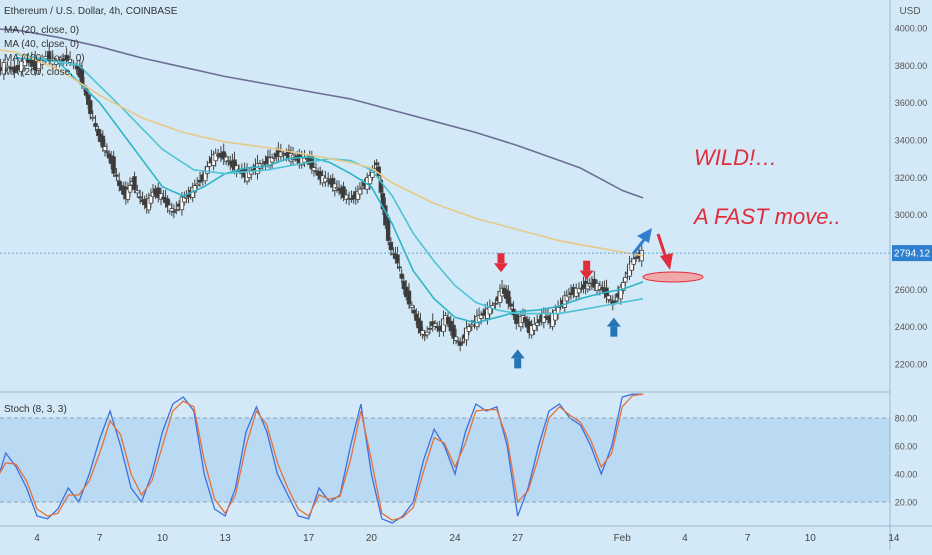 The height and width of the screenshot is (555, 932). What do you see at coordinates (445, 460) in the screenshot?
I see `stoch-band` at bounding box center [445, 460].